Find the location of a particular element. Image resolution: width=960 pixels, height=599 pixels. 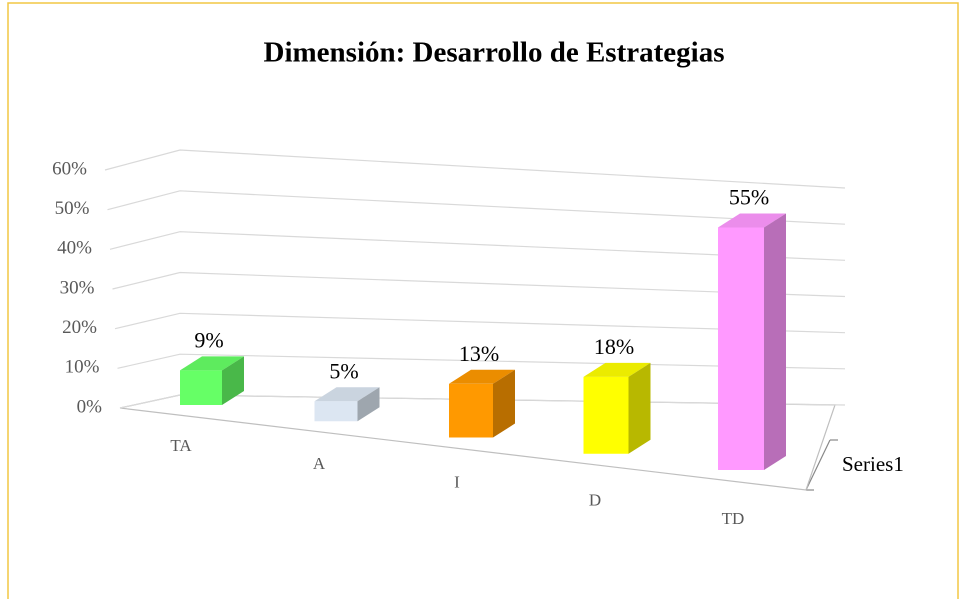

data-label: 13% is located at coordinates (479, 353).